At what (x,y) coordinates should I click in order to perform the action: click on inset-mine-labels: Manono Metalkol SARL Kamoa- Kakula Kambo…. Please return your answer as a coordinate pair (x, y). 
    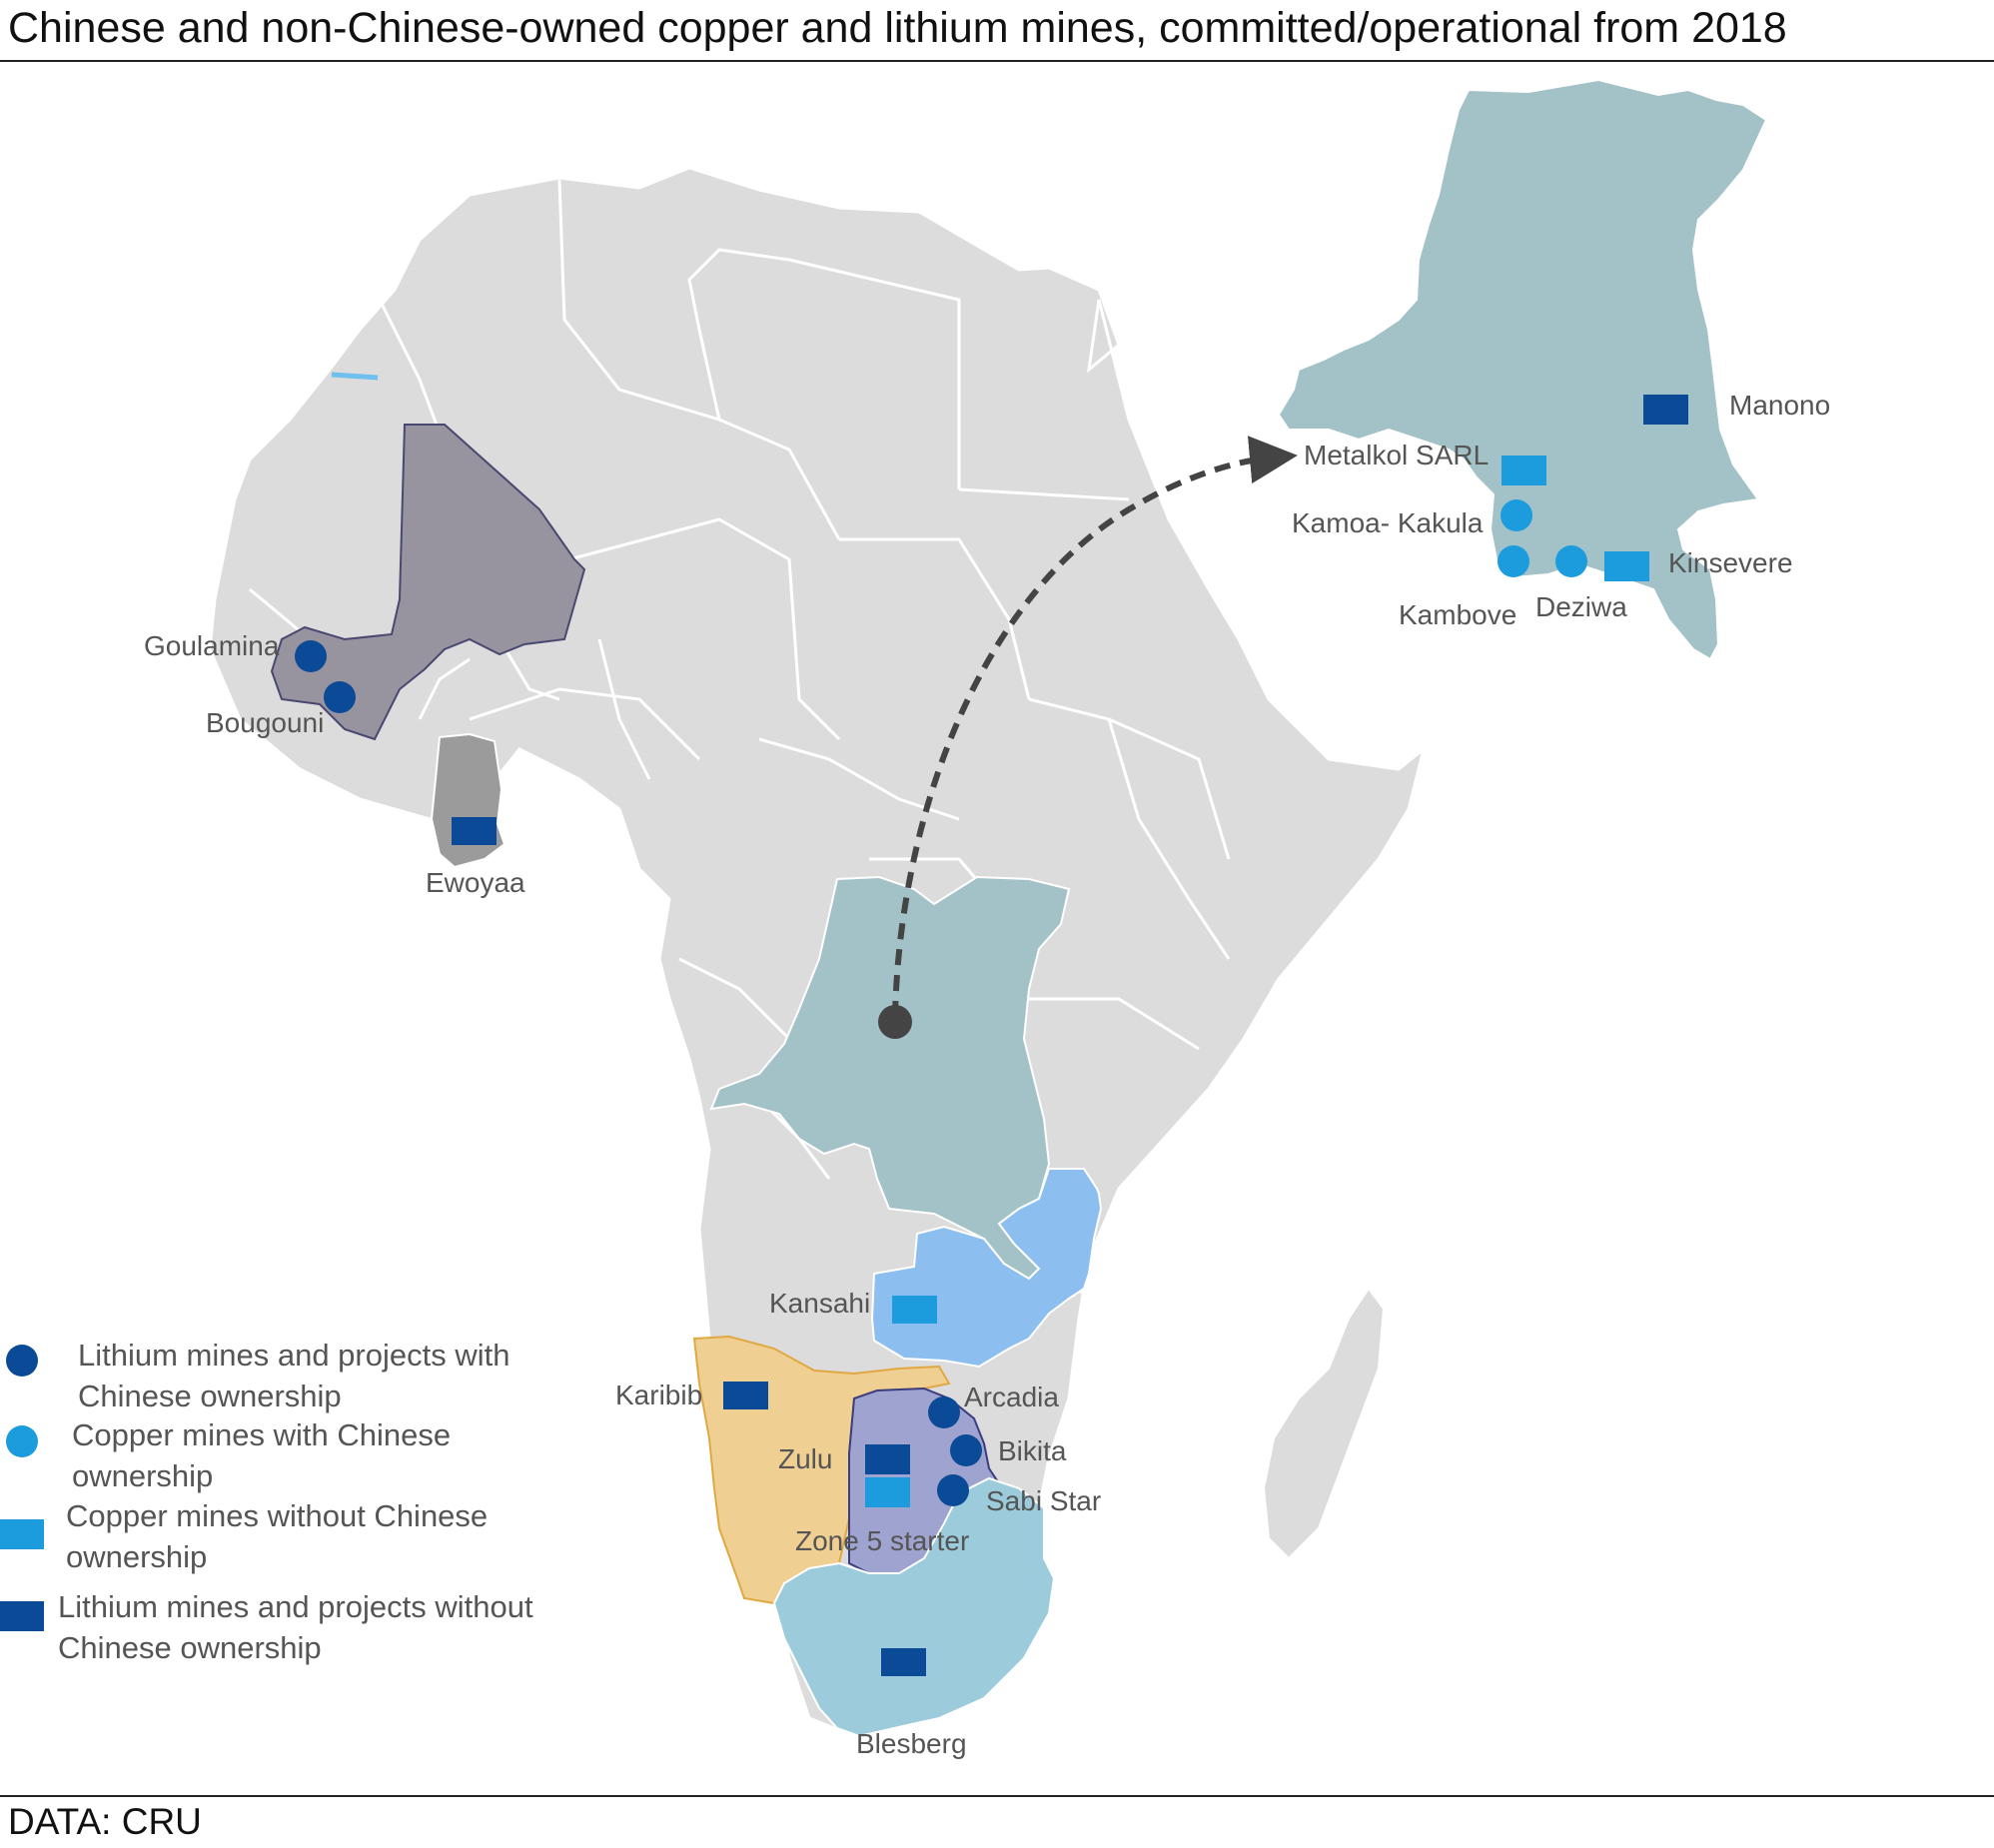
    Looking at the image, I should click on (1561, 510).